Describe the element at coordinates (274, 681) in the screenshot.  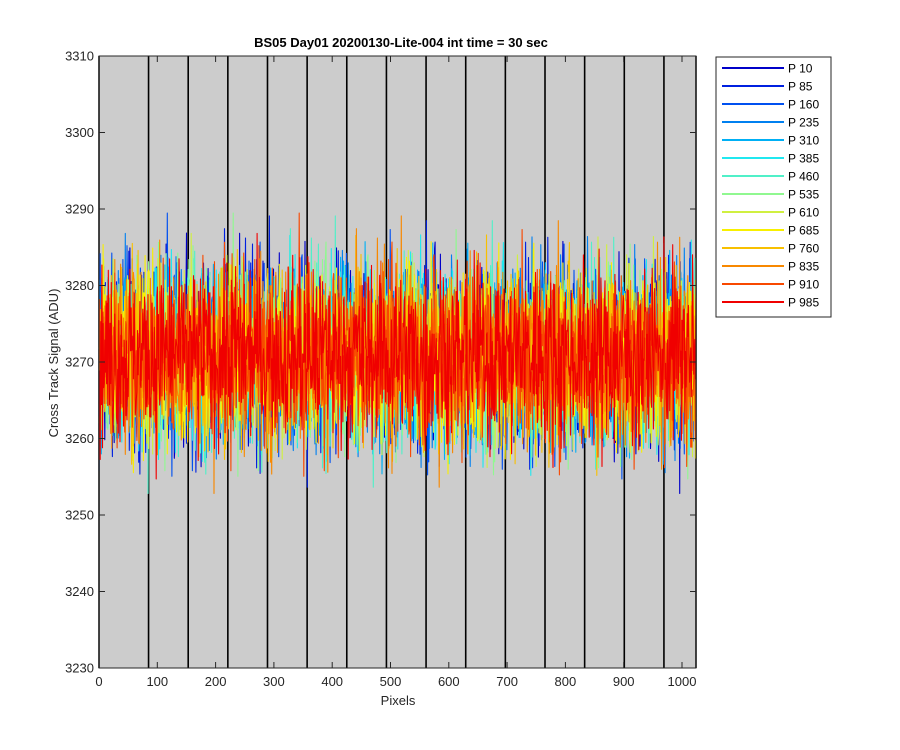
I see `x-tick-label: 300` at that location.